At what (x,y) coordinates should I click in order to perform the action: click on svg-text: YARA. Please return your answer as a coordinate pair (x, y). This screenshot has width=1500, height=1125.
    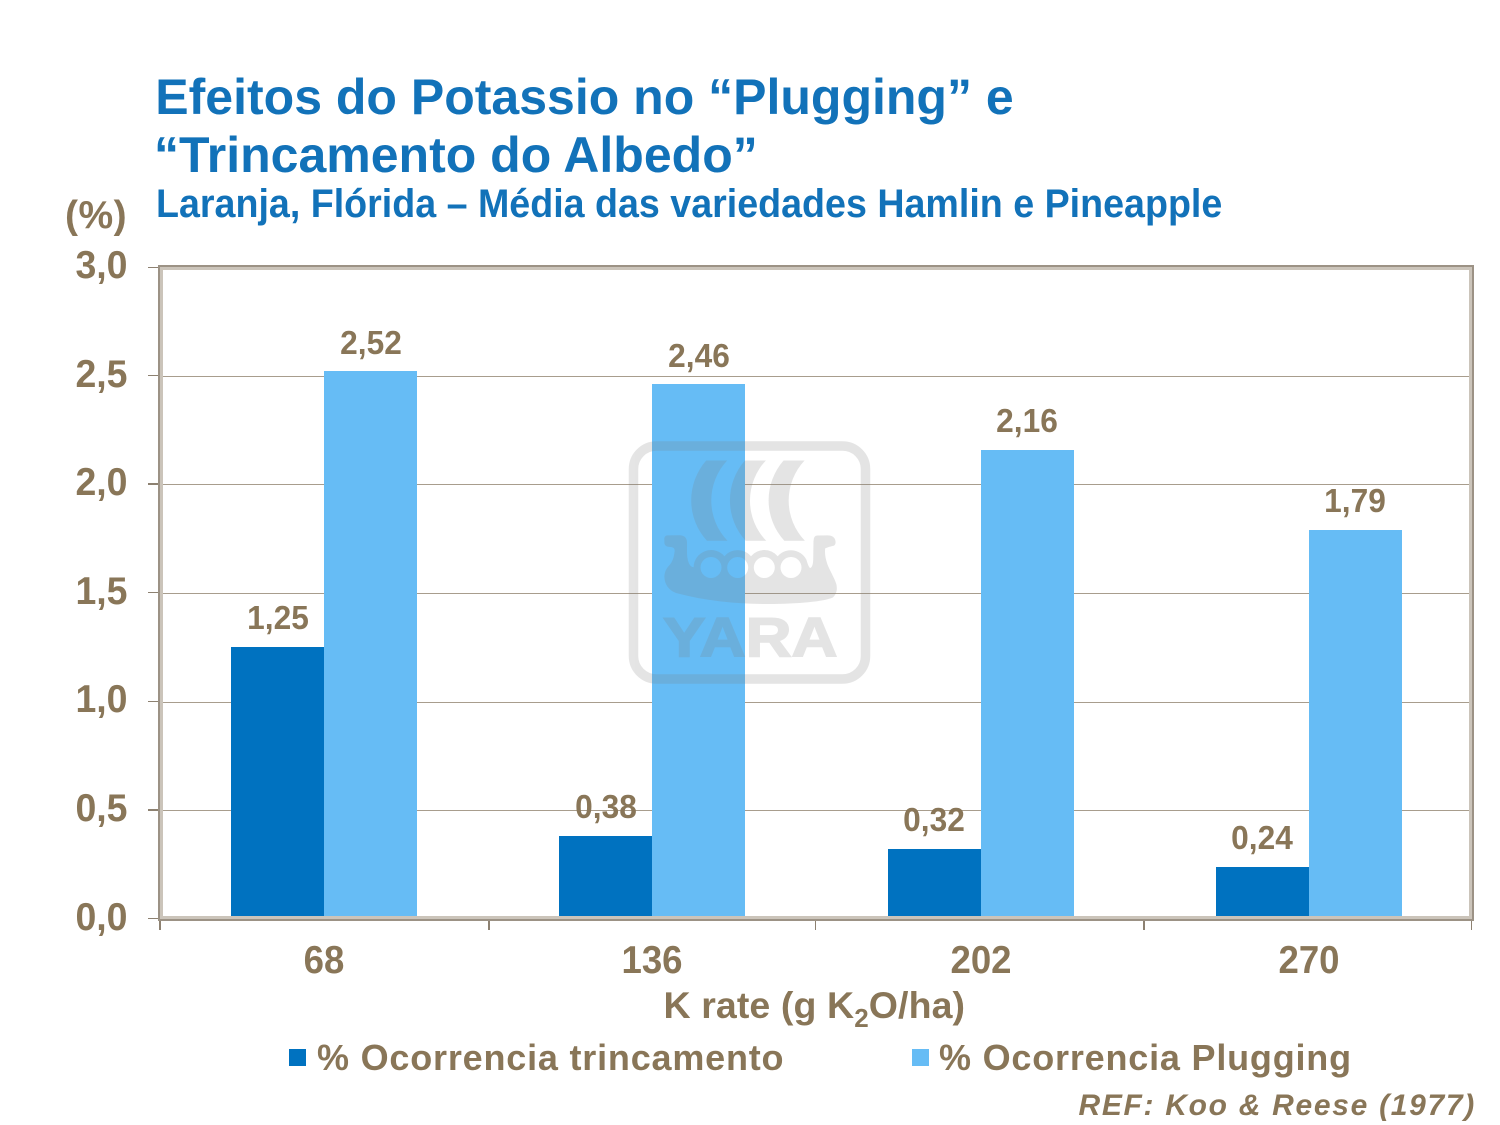
    Looking at the image, I should click on (750, 637).